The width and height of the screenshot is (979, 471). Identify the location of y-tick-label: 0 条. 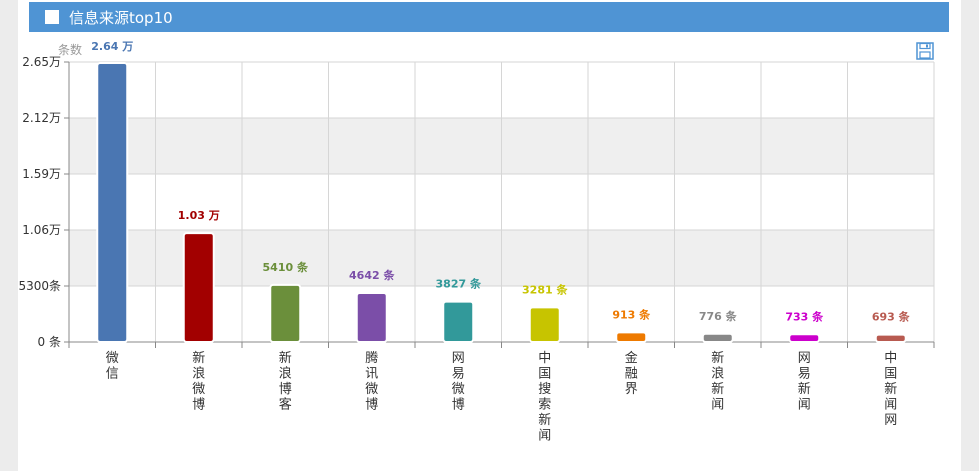
(49, 342).